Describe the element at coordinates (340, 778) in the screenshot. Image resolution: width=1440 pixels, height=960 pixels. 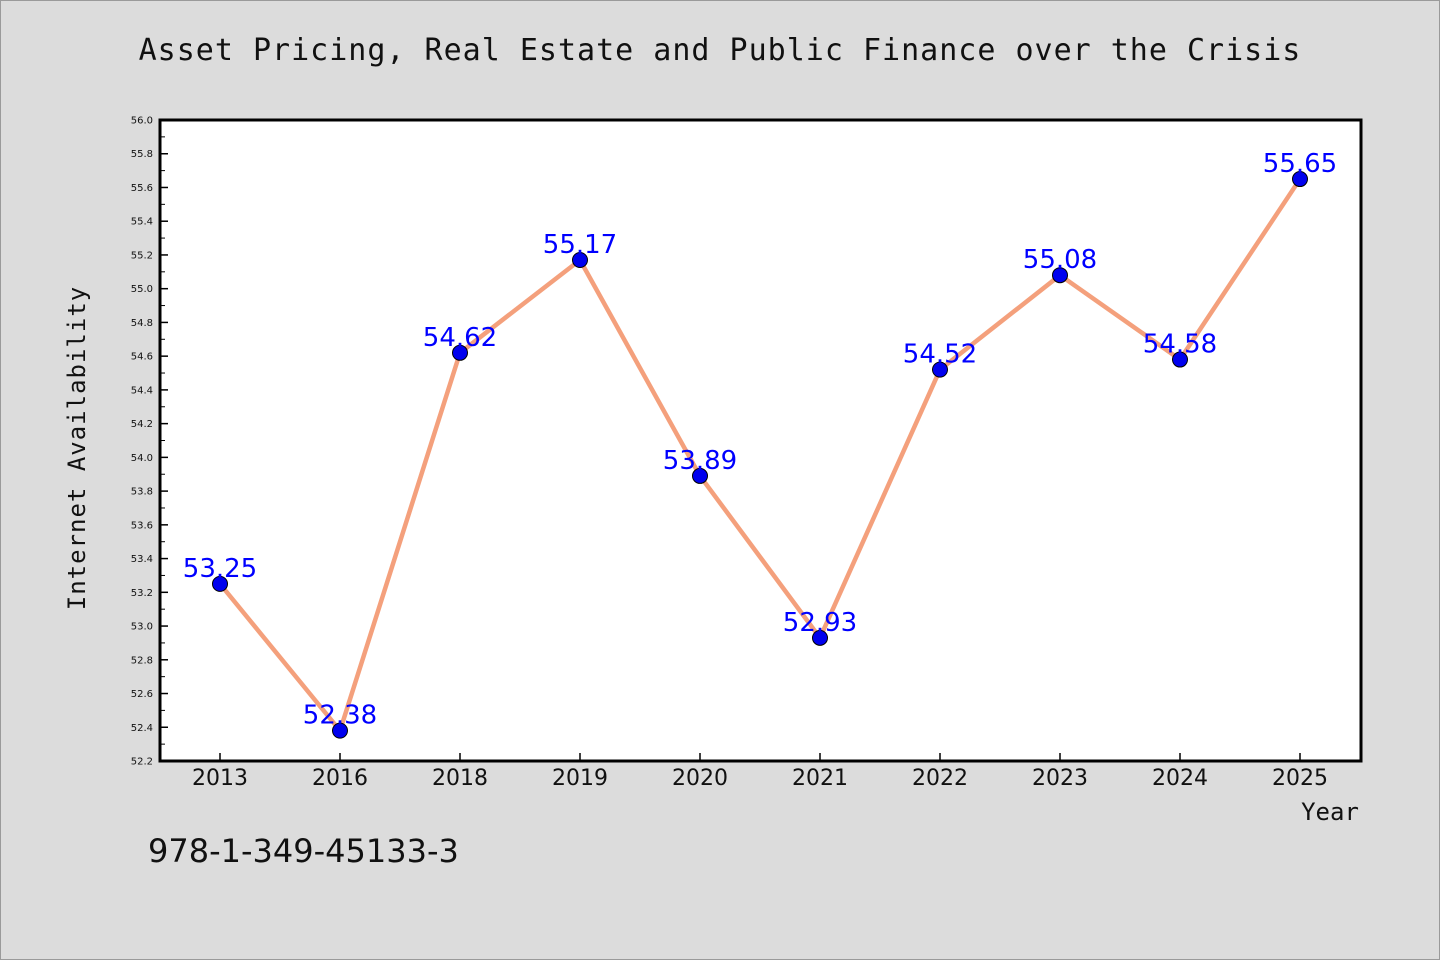
I see `x-tick-label: 2016` at that location.